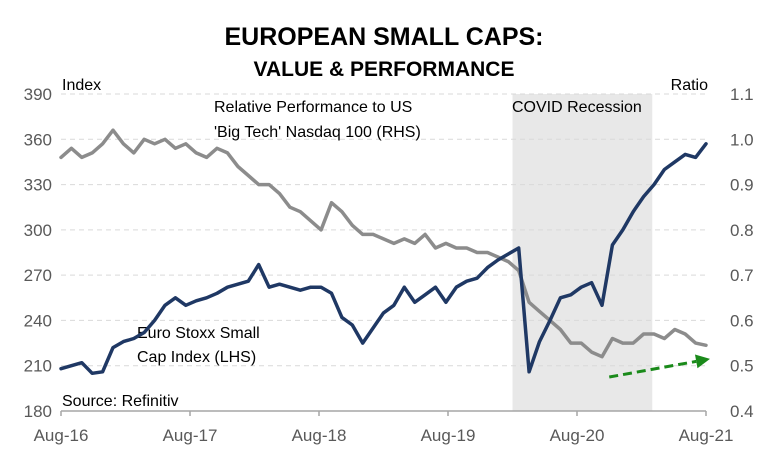 This screenshot has width=768, height=461. What do you see at coordinates (317, 132) in the screenshot?
I see `series-label-relative-line2: 'Big Tech' Nasdaq 100 (RHS)` at bounding box center [317, 132].